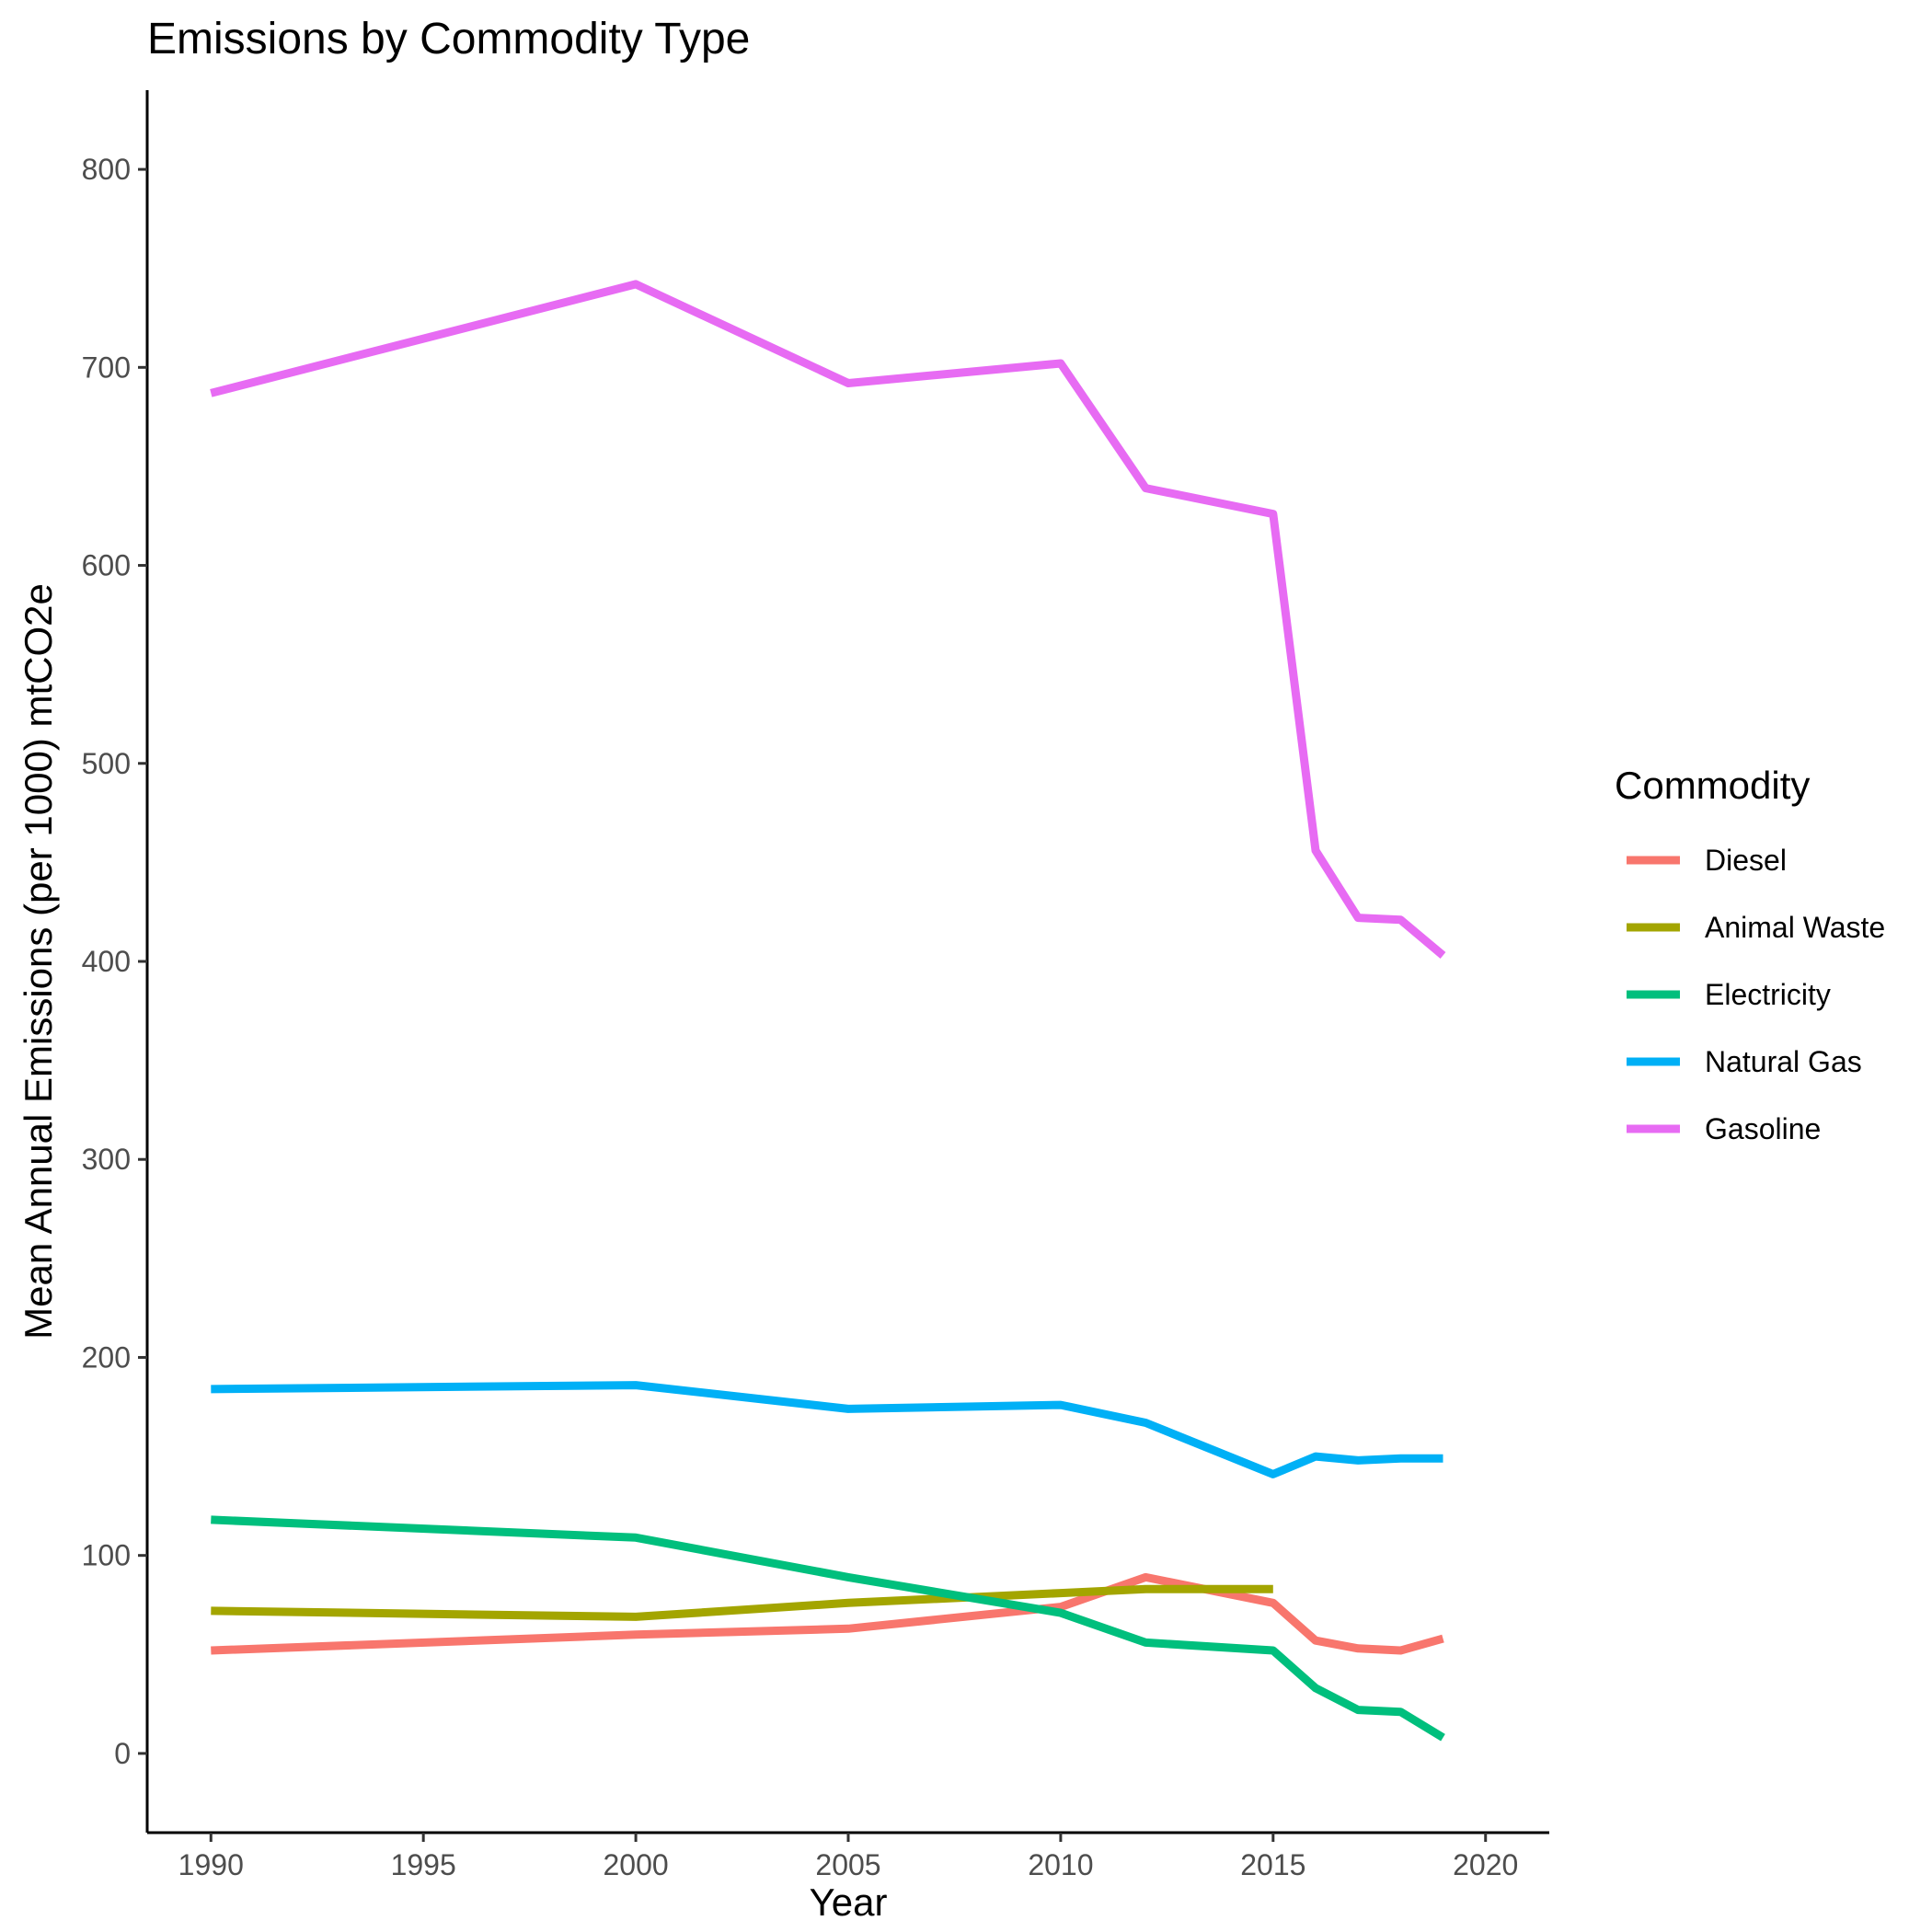  I want to click on legend-label-diesel: Diesel, so click(1746, 860).